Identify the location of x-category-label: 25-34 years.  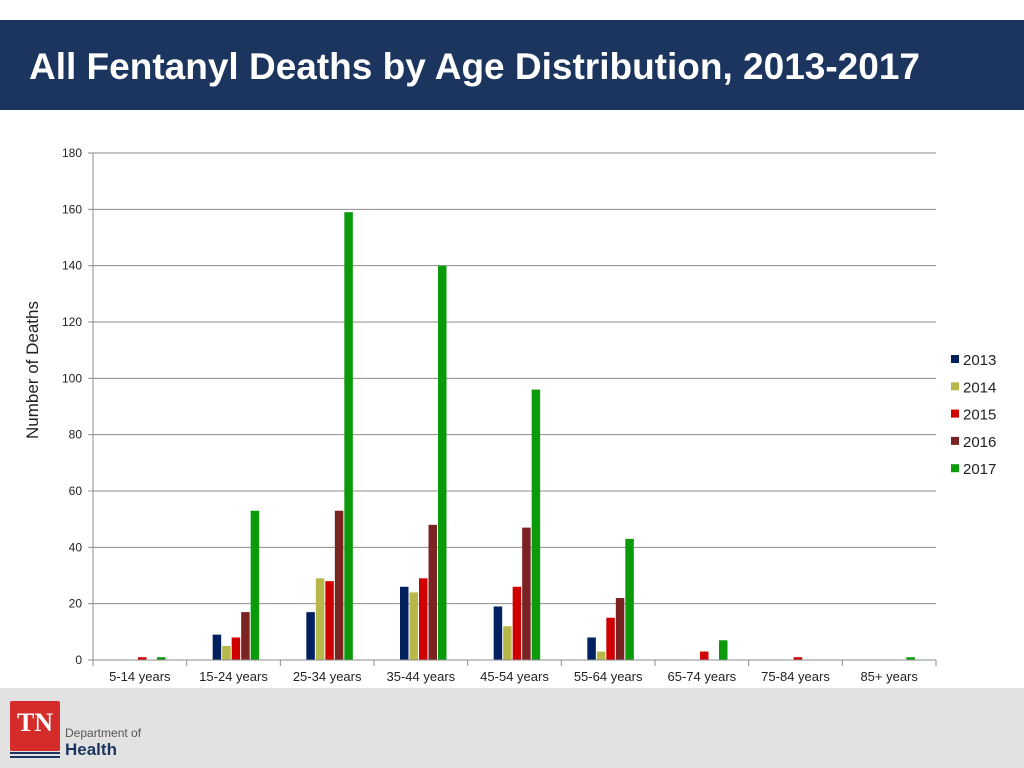
(327, 676).